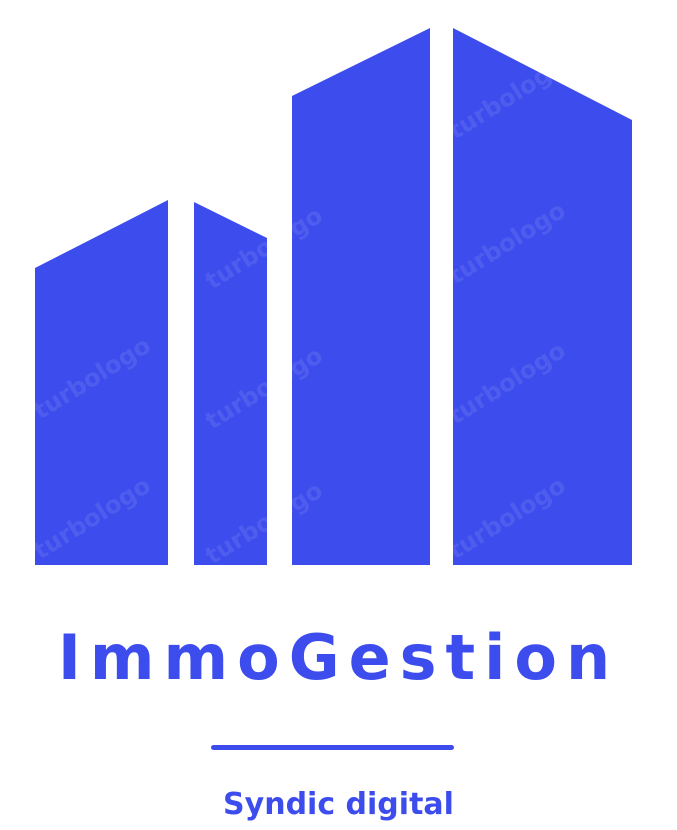  I want to click on divider, so click(332, 747).